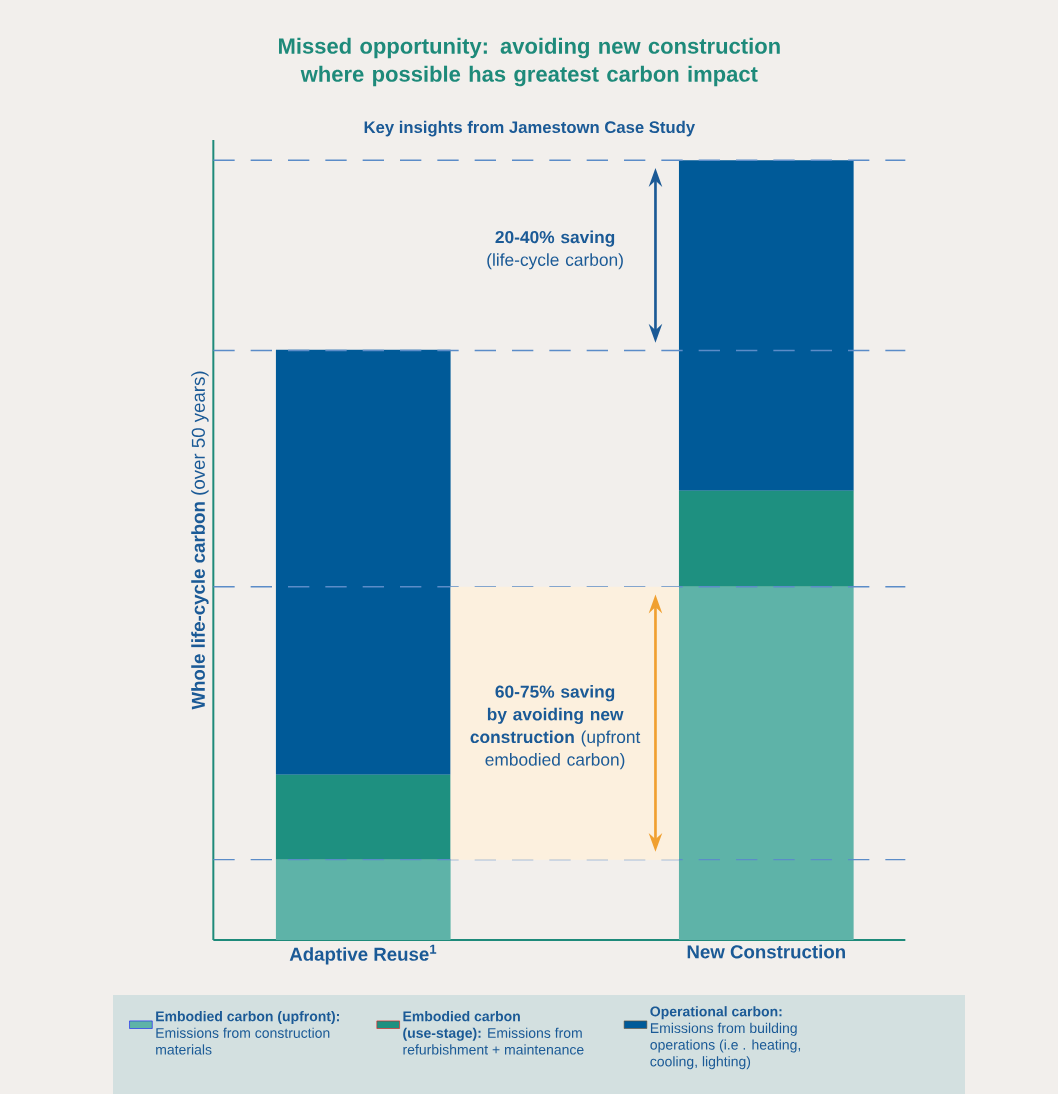 The width and height of the screenshot is (1058, 1094). I want to click on legend-label: Embodied carbon (use-stage): Emissions from refurbishment + maintenance, so click(493, 1032).